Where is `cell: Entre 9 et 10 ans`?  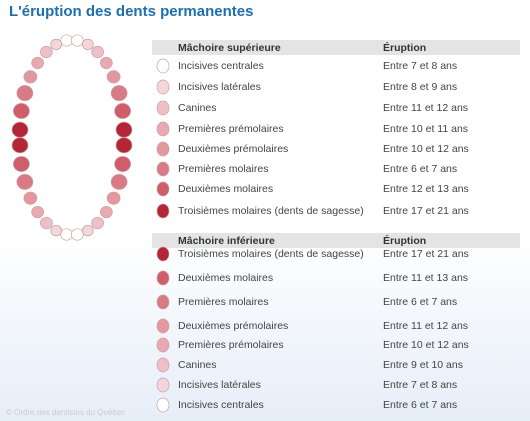
cell: Entre 9 et 10 ans is located at coordinates (423, 365).